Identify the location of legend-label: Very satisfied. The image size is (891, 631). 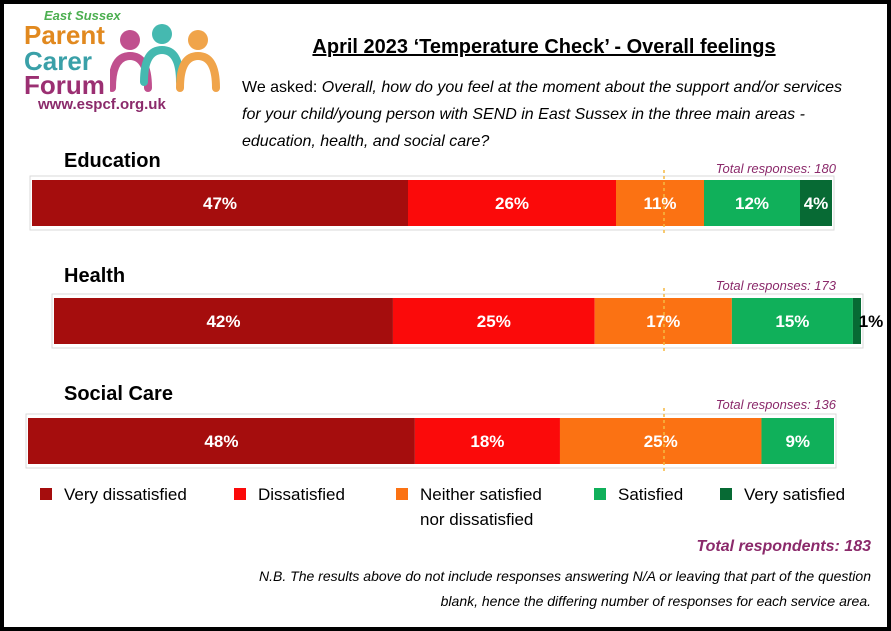
(795, 494).